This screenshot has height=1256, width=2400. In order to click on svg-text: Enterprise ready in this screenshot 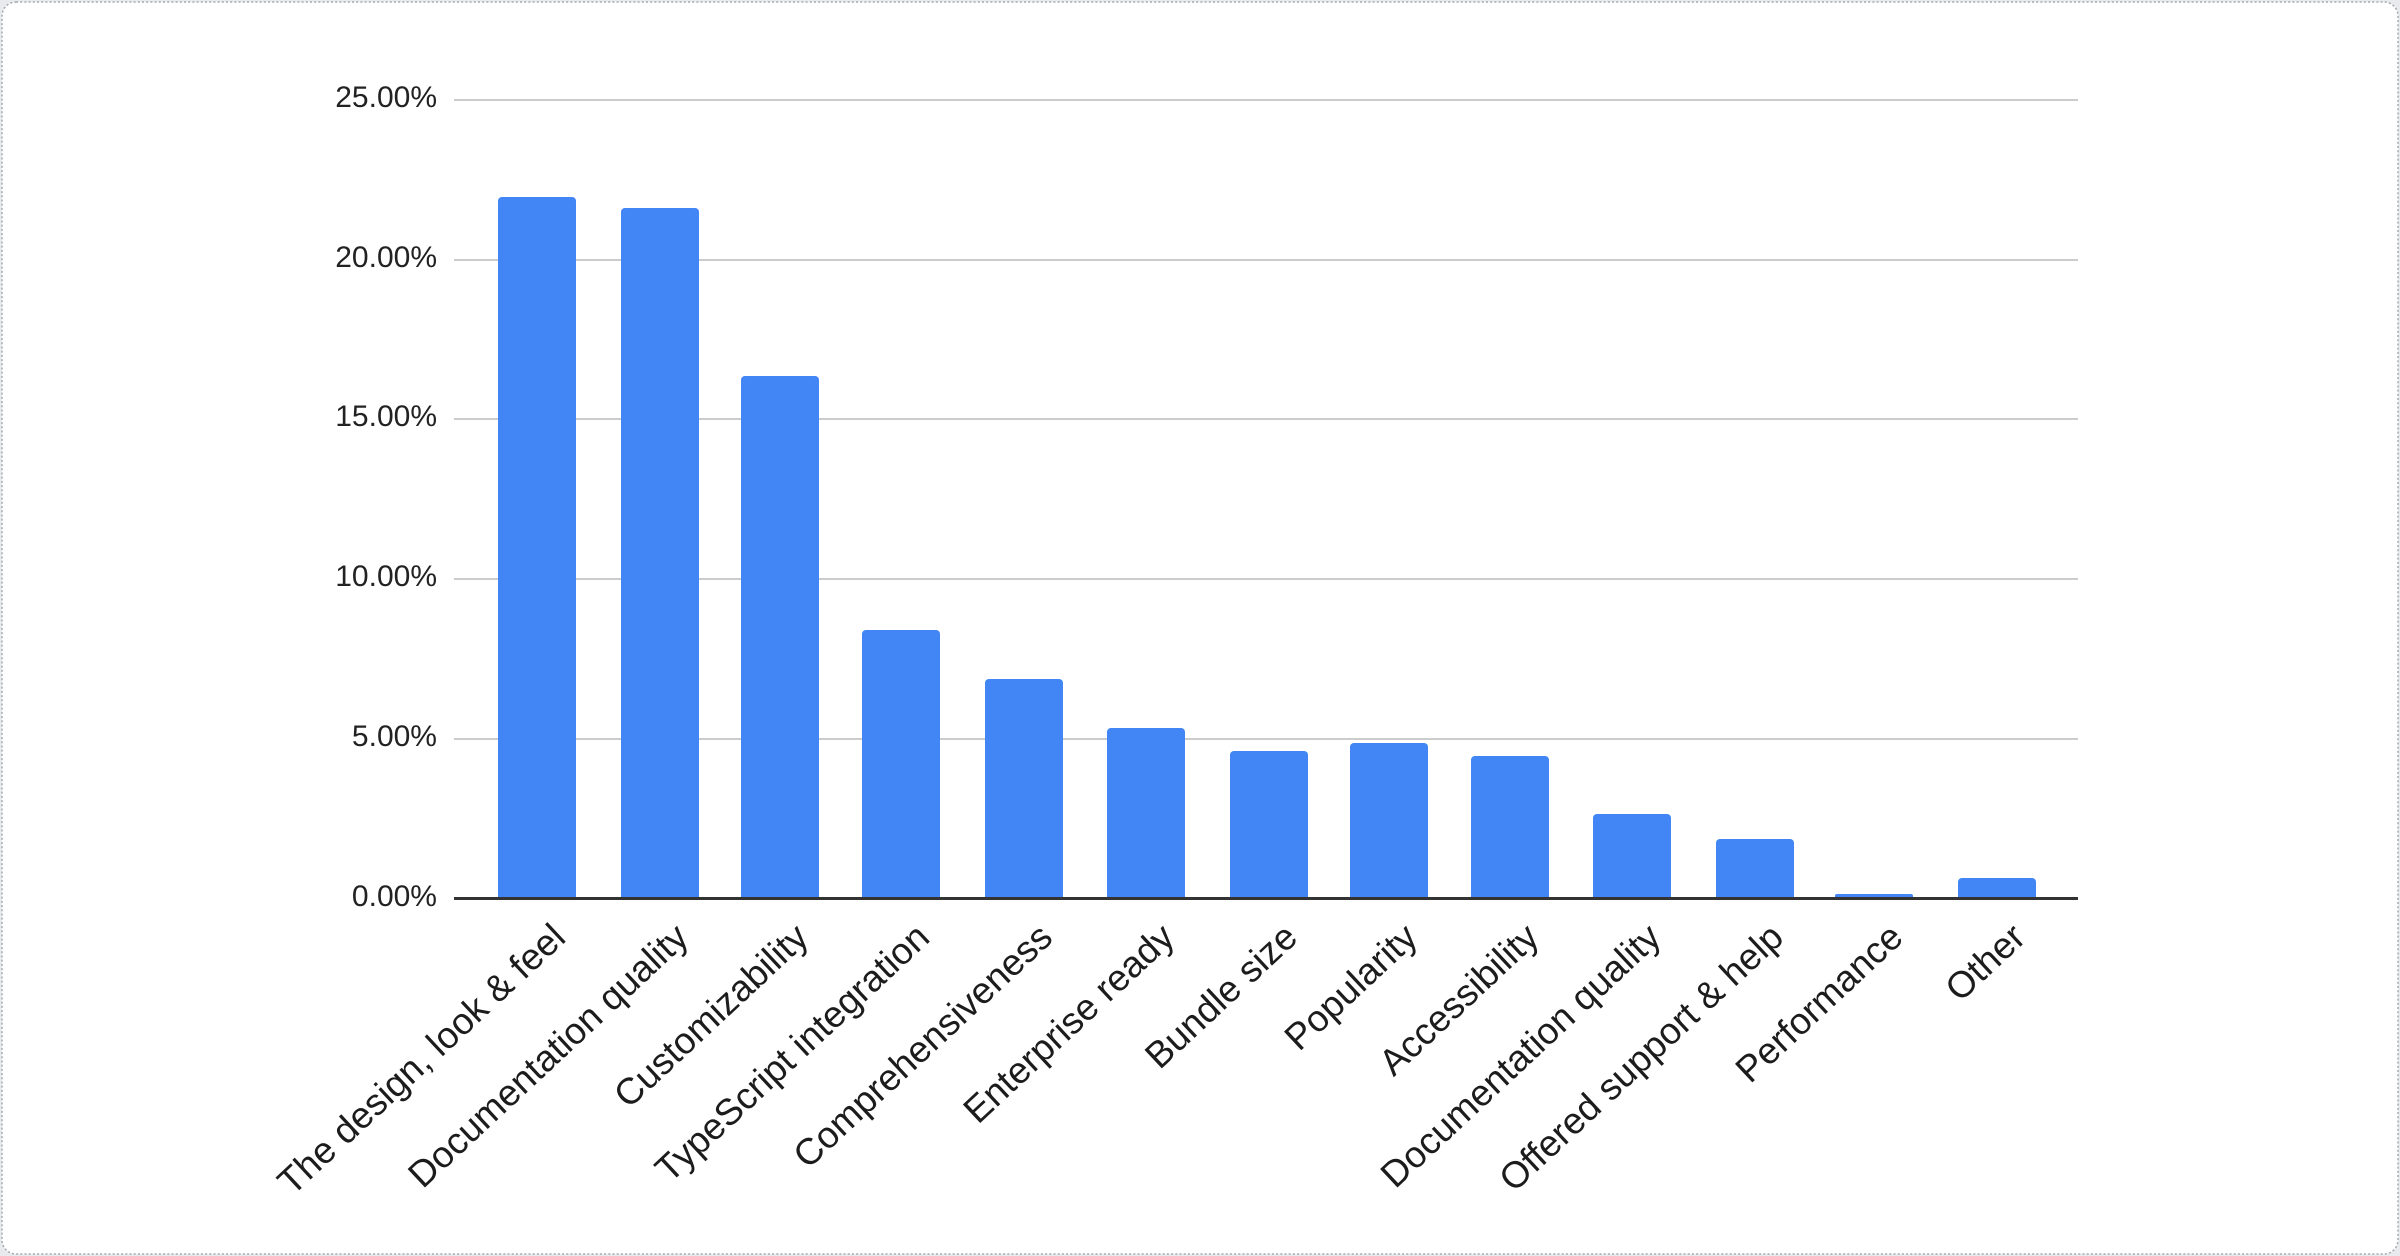, I will do `click(1068, 1023)`.